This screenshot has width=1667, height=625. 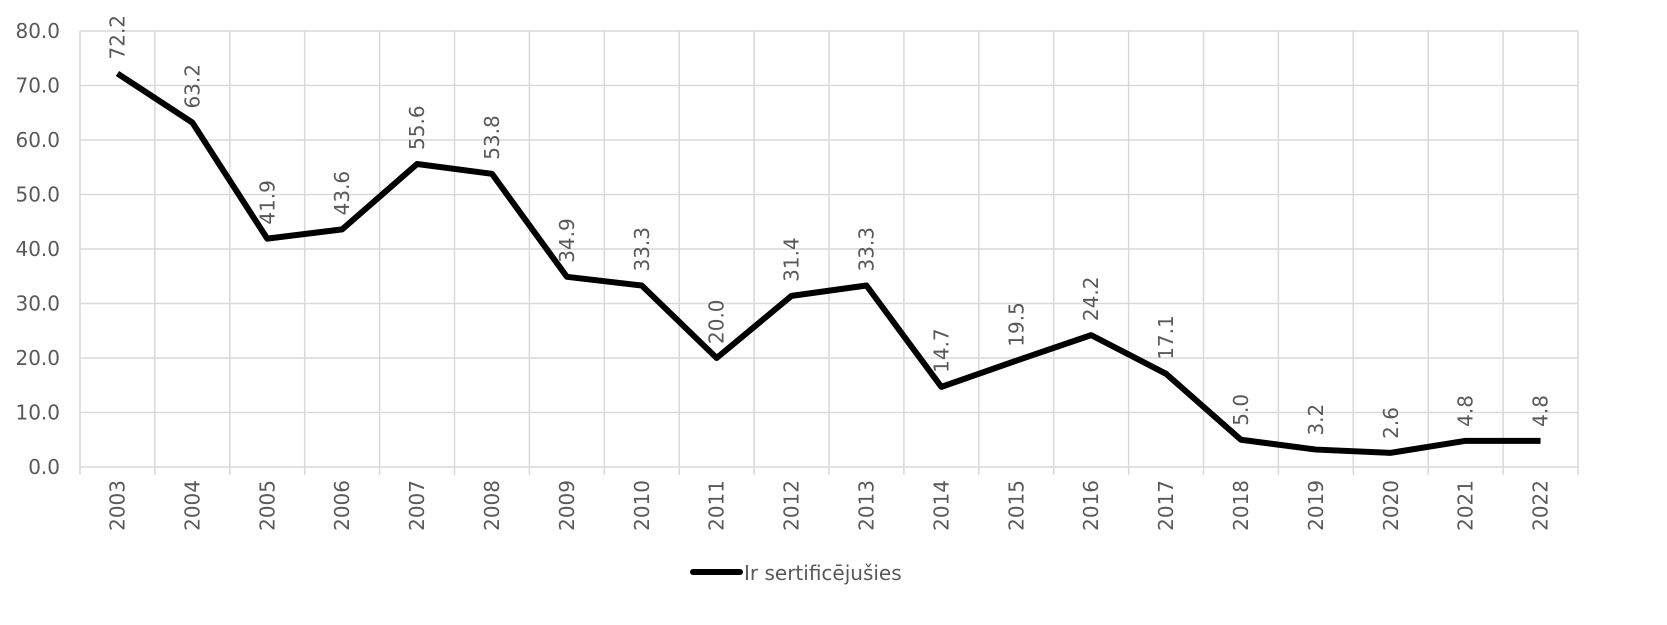 I want to click on x-tick-label: 2007, so click(x=417, y=505).